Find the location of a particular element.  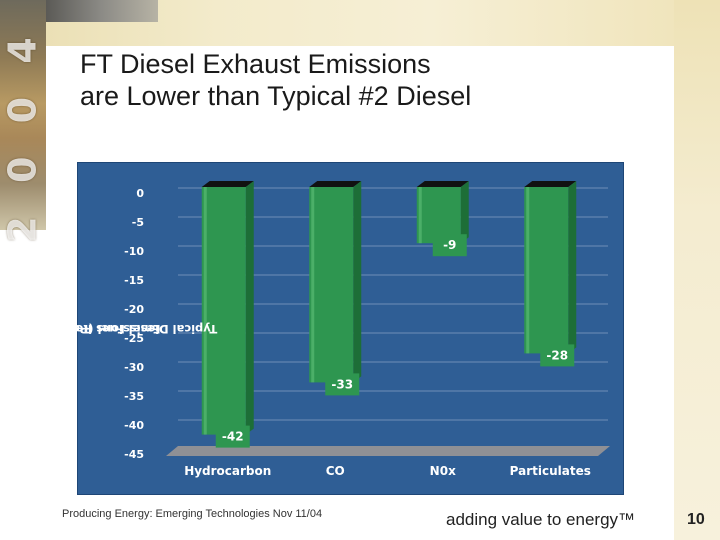

year-watermark: 2 0 0 4 is located at coordinates (23, 135).